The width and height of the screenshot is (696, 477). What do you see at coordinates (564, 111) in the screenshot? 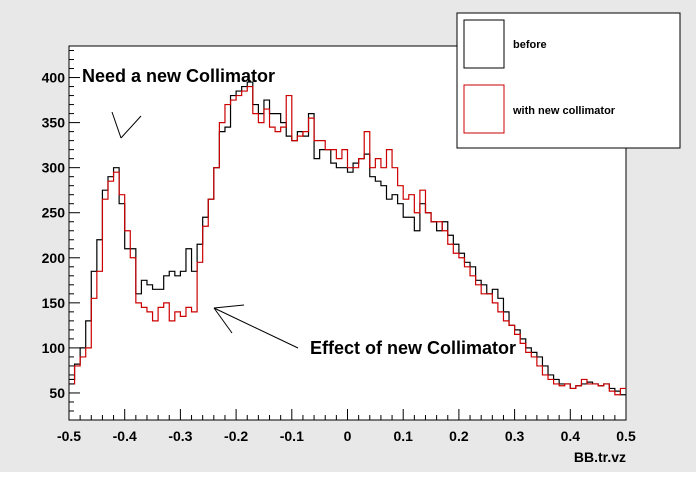
I see `legend-label-new-collimator: with new collimator` at bounding box center [564, 111].